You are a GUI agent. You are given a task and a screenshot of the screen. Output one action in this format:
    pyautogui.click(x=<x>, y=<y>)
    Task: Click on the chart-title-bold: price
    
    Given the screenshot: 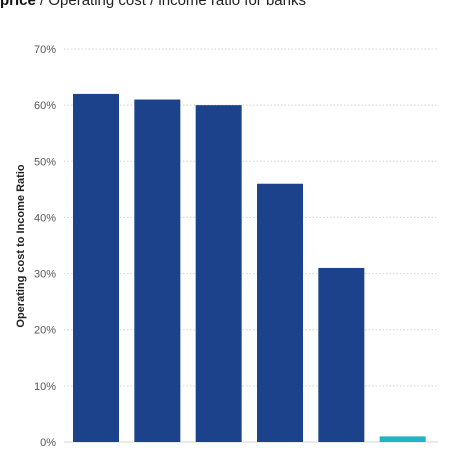 What is the action you would take?
    pyautogui.click(x=18, y=4)
    